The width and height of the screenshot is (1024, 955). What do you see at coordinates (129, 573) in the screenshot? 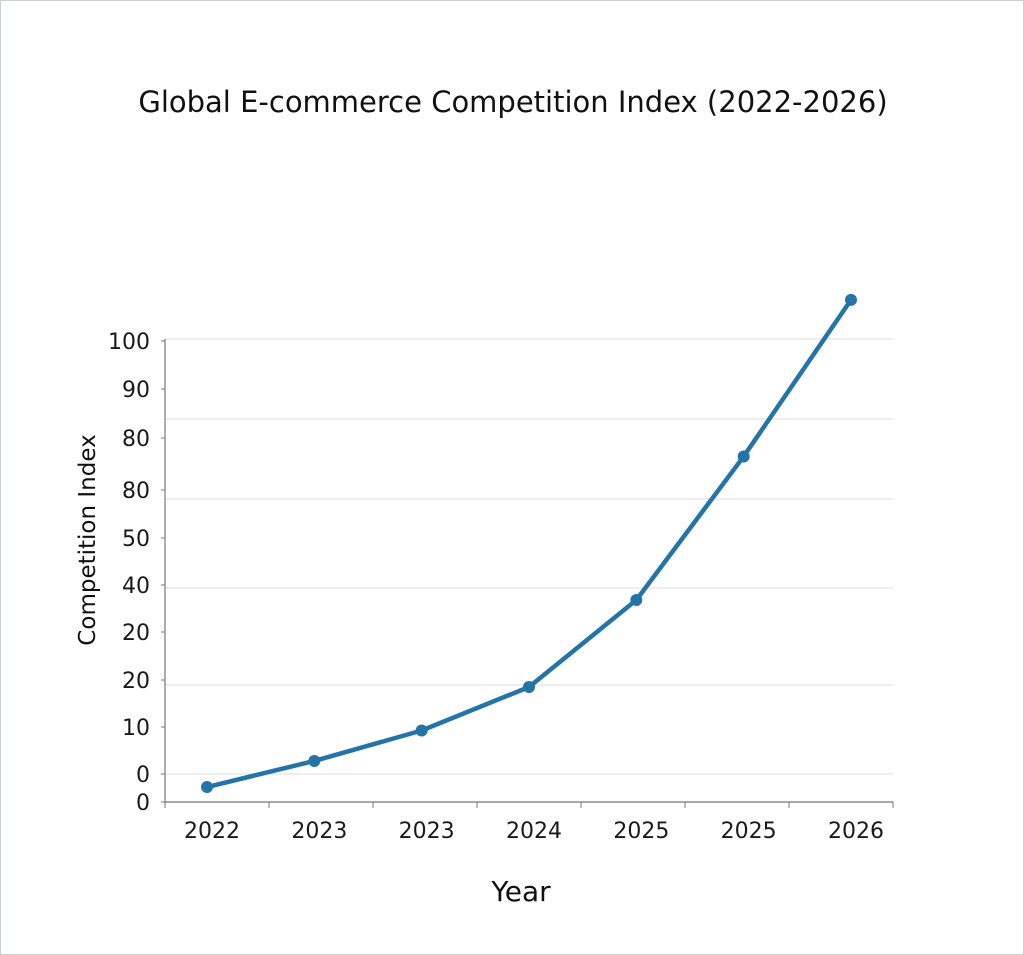
I see `y-tick-labels: 0 0 10 20 20 40 50 80 80 90 100` at bounding box center [129, 573].